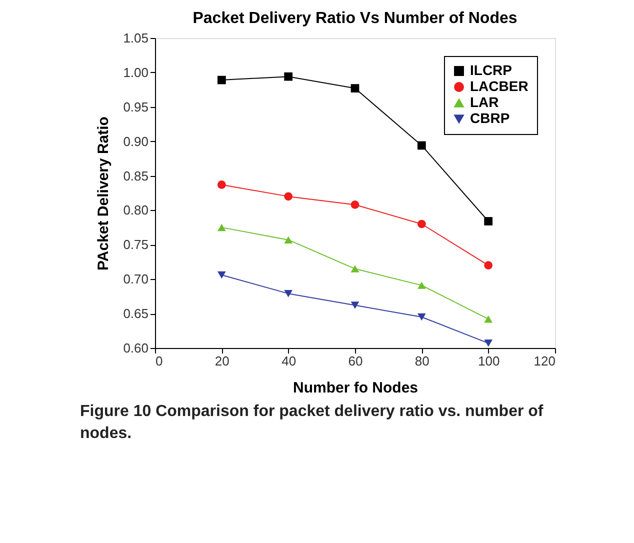 This screenshot has height=543, width=634. What do you see at coordinates (135, 279) in the screenshot?
I see `y-tick-label: 0.70` at bounding box center [135, 279].